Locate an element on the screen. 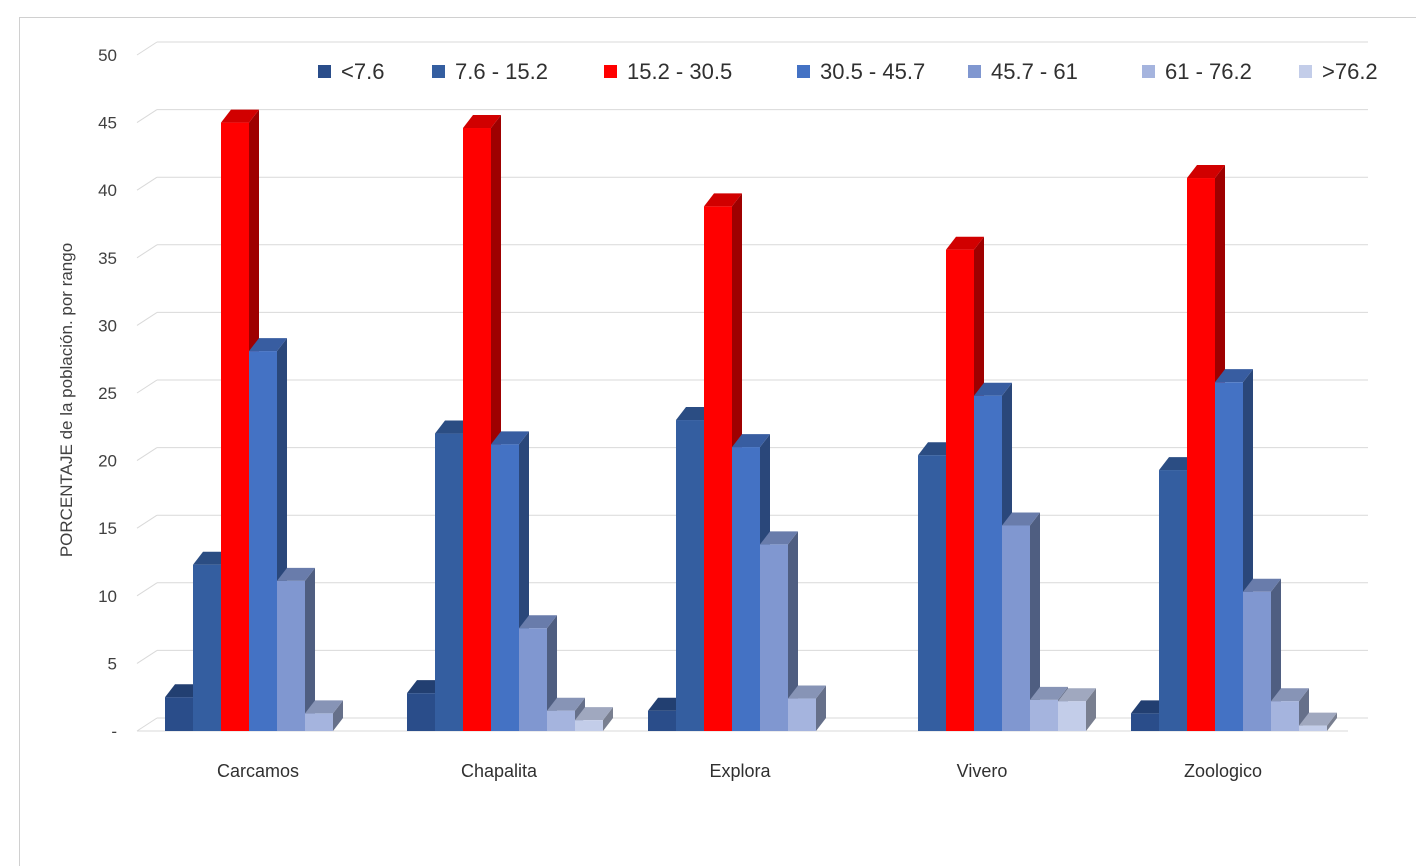 Image resolution: width=1416 pixels, height=866 pixels. legend-label: >76.2 is located at coordinates (1350, 71).